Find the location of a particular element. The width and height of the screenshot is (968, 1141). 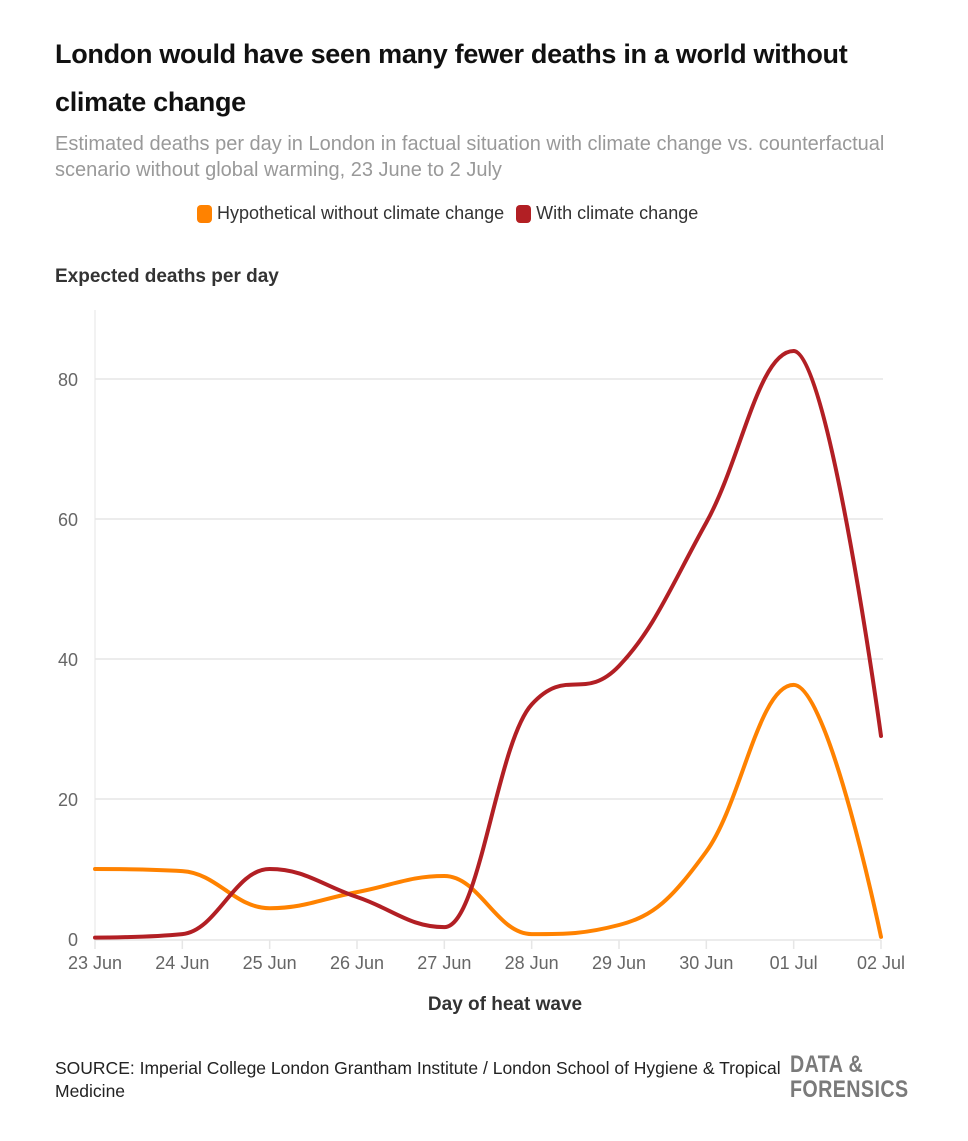

x-tick-label: 01 Jul is located at coordinates (794, 963).